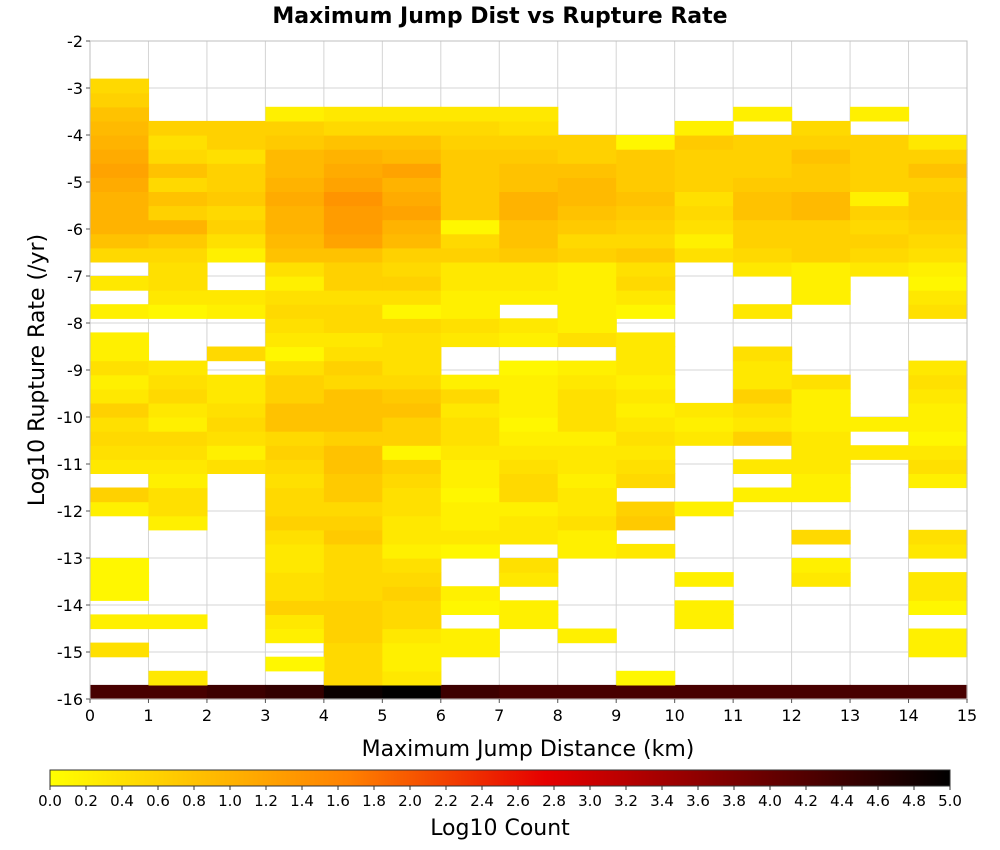 Image resolution: width=1000 pixels, height=850 pixels. What do you see at coordinates (207, 715) in the screenshot?
I see `x-tick-label: 2` at bounding box center [207, 715].